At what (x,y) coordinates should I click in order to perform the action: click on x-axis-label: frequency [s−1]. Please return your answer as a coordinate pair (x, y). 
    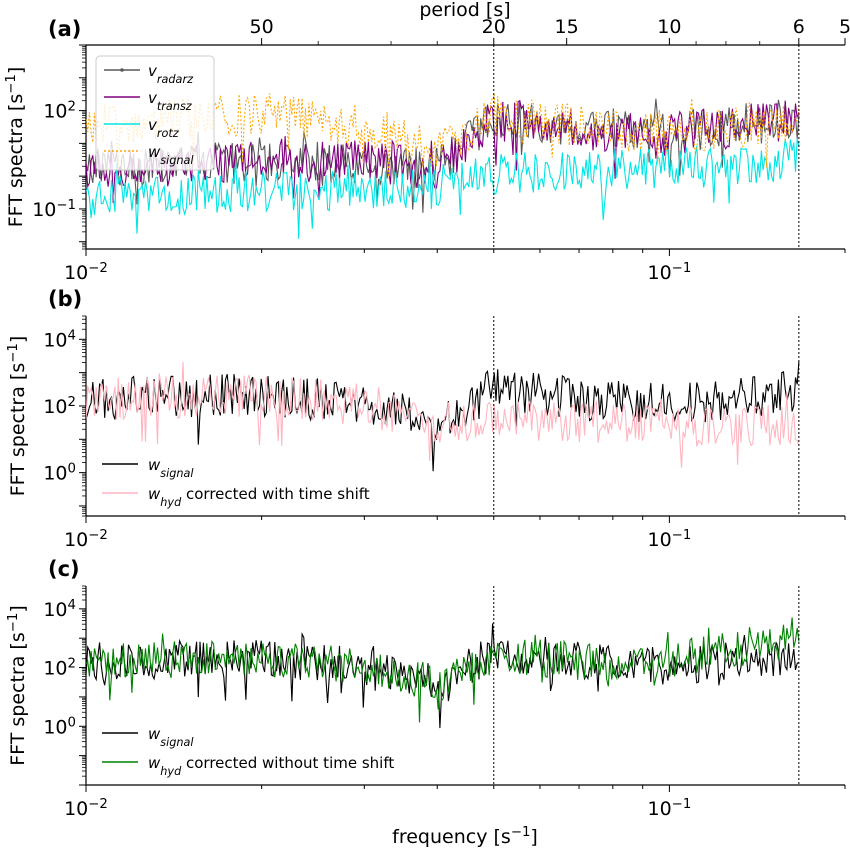
    Looking at the image, I should click on (465, 837).